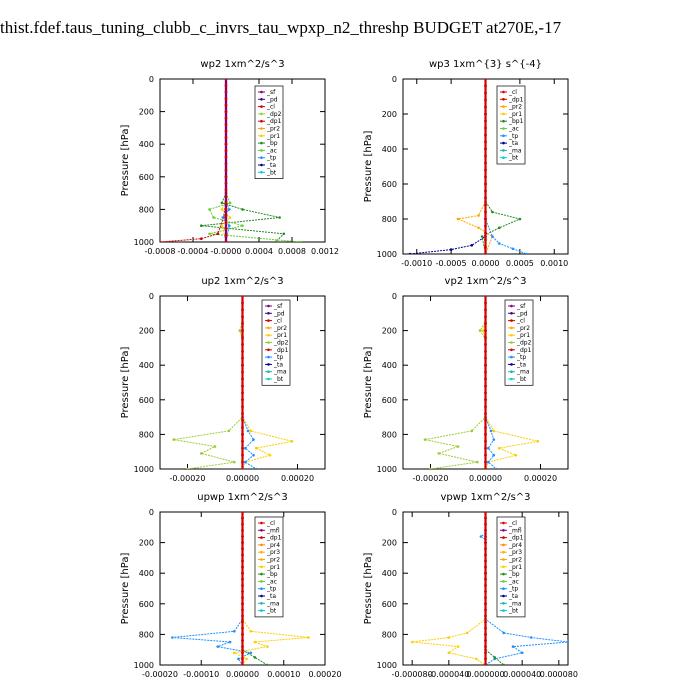  I want to click on legend-label: _pr1, so click(273, 567).